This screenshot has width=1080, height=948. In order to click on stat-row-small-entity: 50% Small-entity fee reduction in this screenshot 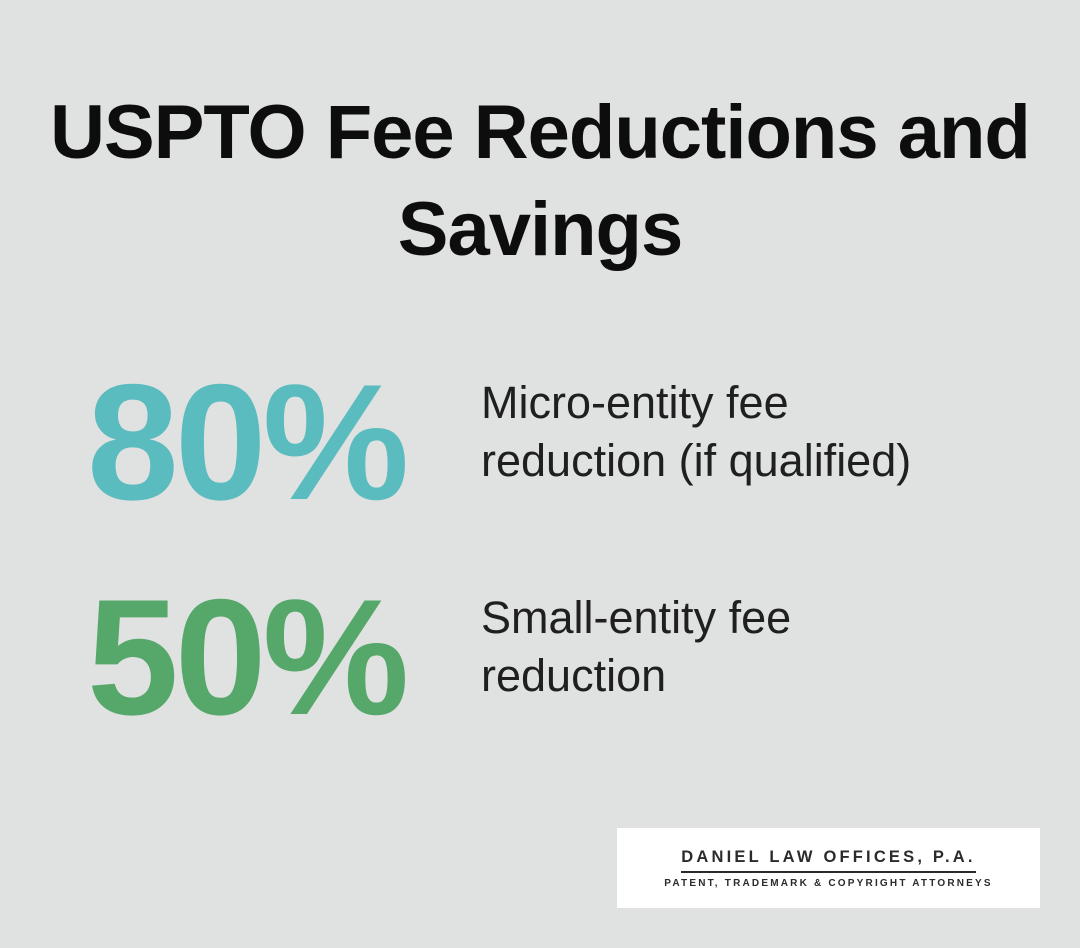, I will do `click(526, 657)`.